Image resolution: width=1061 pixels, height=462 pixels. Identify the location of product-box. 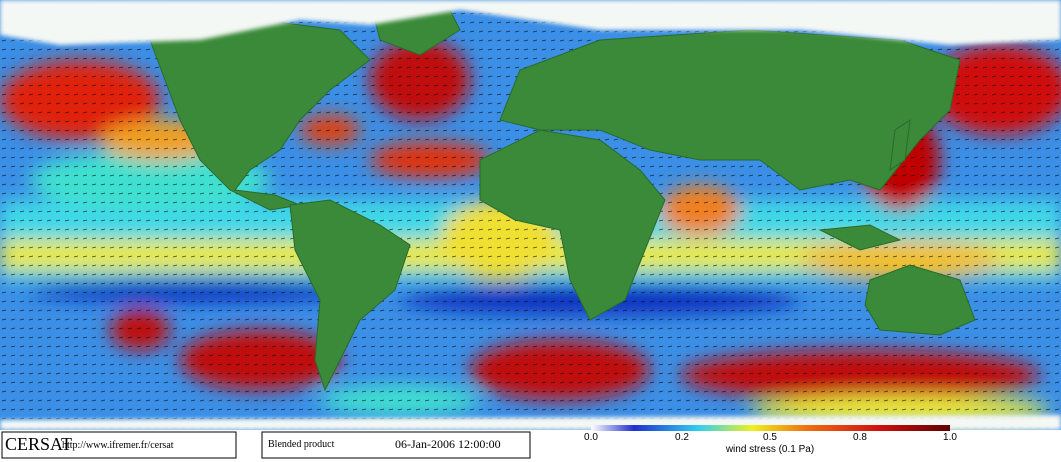
(396, 445).